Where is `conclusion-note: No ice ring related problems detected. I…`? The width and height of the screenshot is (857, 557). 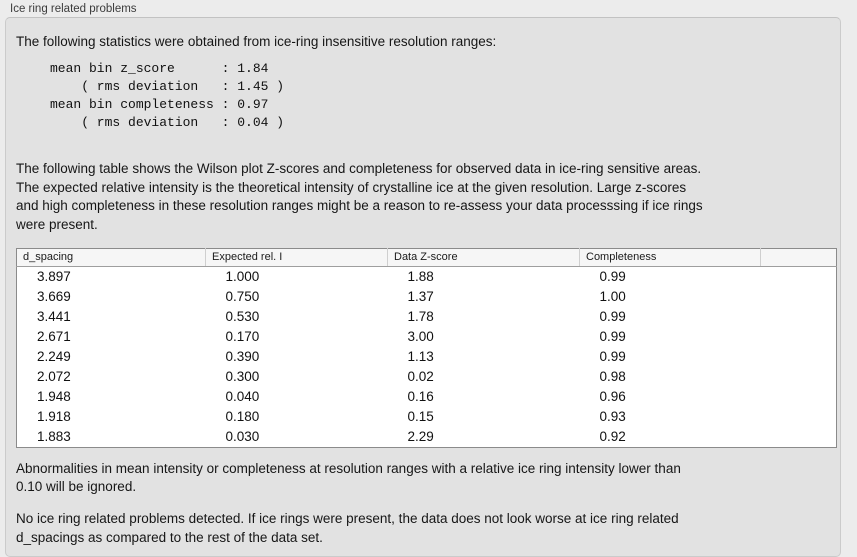
conclusion-note: No ice ring related problems detected. I… is located at coordinates (347, 528).